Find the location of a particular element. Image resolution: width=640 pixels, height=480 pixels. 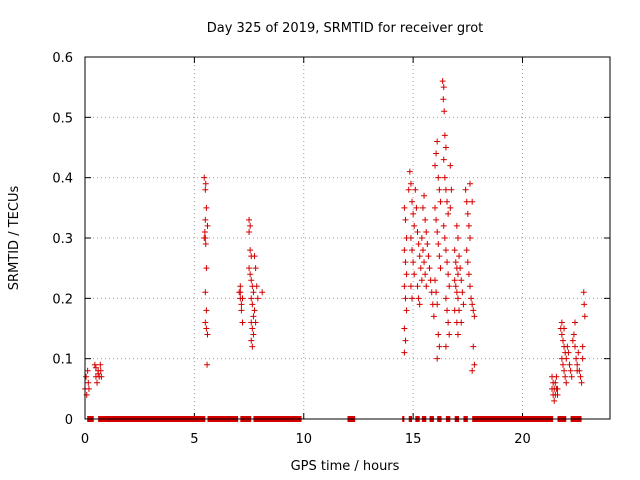

x-tick-label: 10 is located at coordinates (303, 439).